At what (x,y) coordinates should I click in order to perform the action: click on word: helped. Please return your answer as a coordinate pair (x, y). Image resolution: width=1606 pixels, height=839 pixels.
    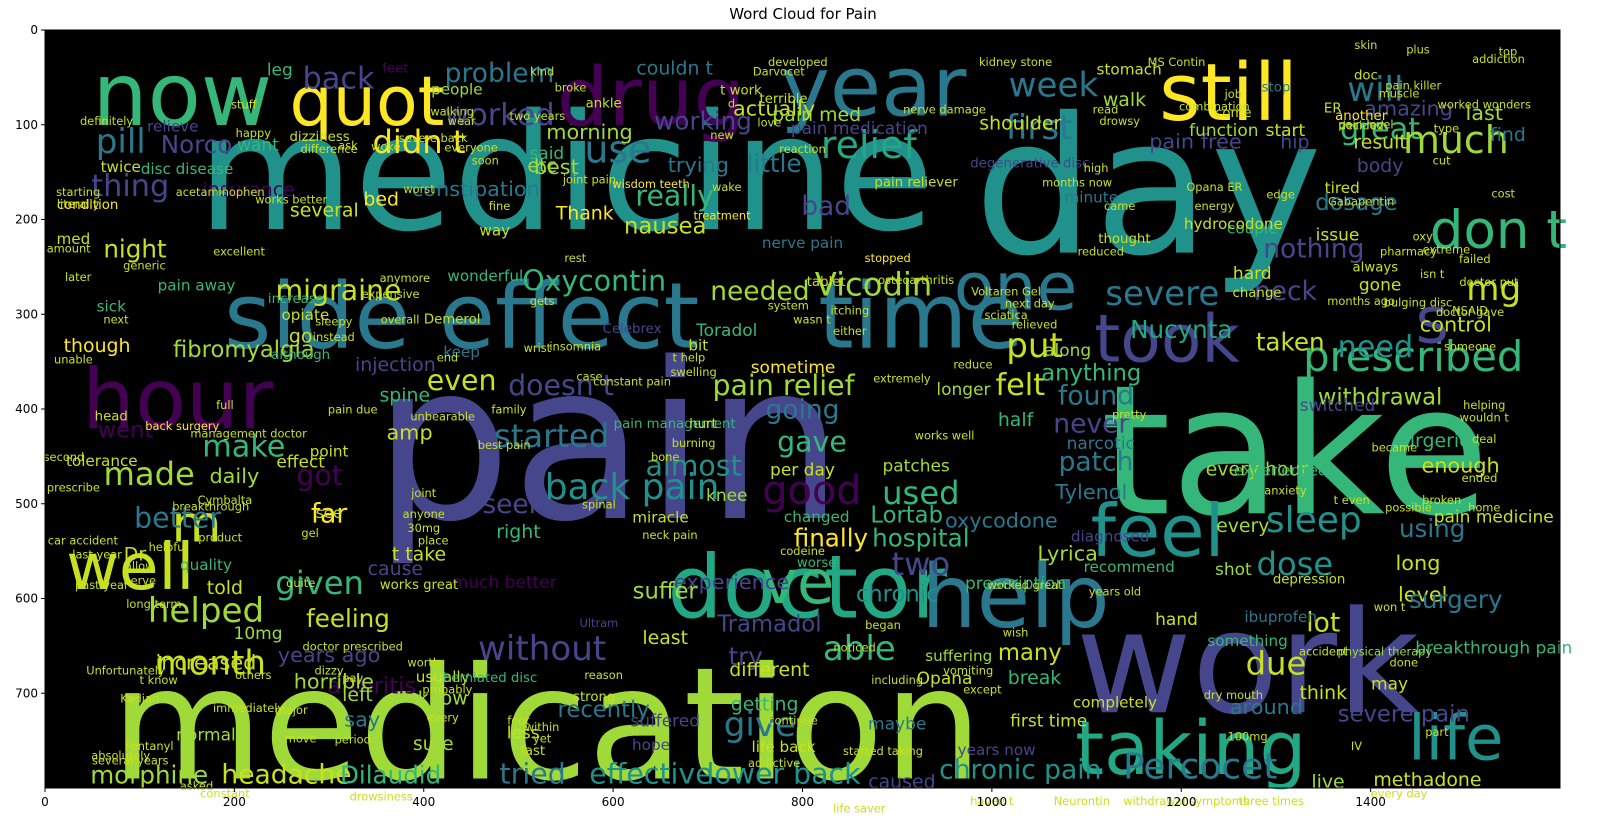
    Looking at the image, I should click on (206, 611).